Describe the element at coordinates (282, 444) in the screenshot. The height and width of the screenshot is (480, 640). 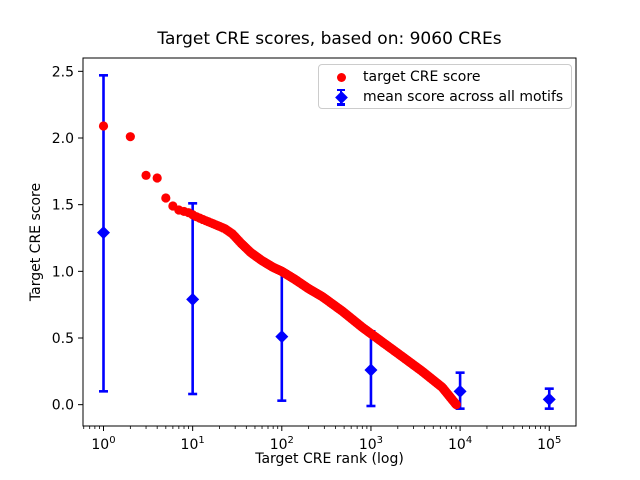
I see `svg-text: 10²` at that location.